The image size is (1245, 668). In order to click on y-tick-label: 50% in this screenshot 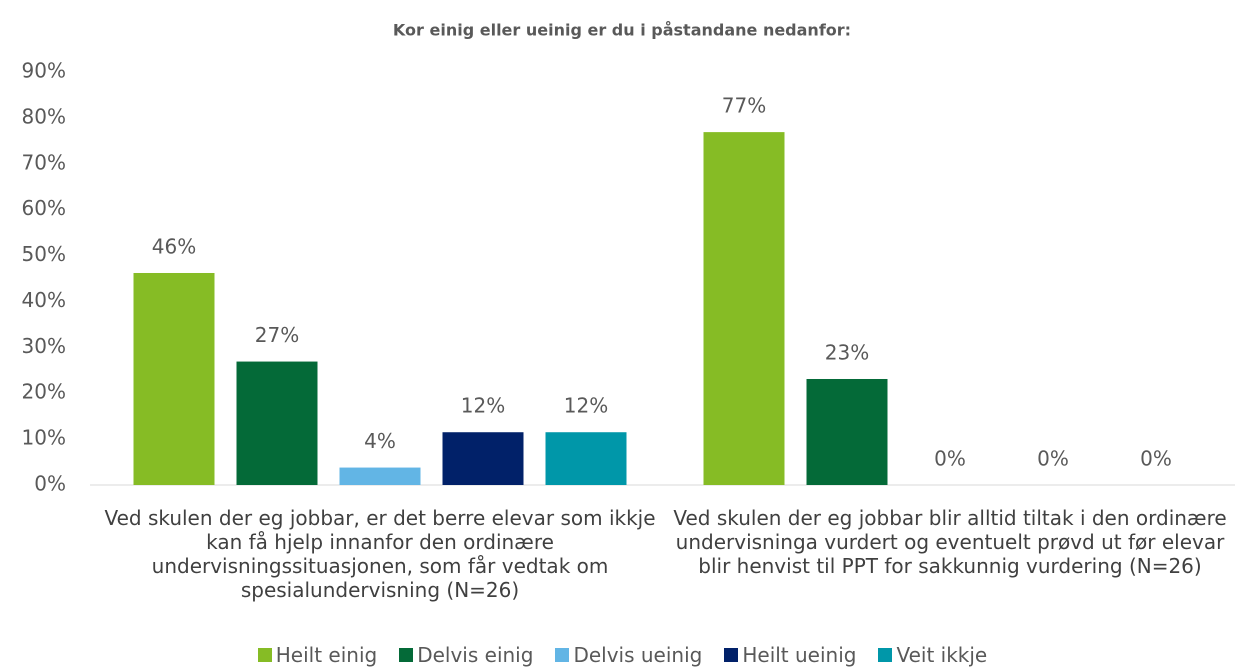, I will do `click(44, 254)`.